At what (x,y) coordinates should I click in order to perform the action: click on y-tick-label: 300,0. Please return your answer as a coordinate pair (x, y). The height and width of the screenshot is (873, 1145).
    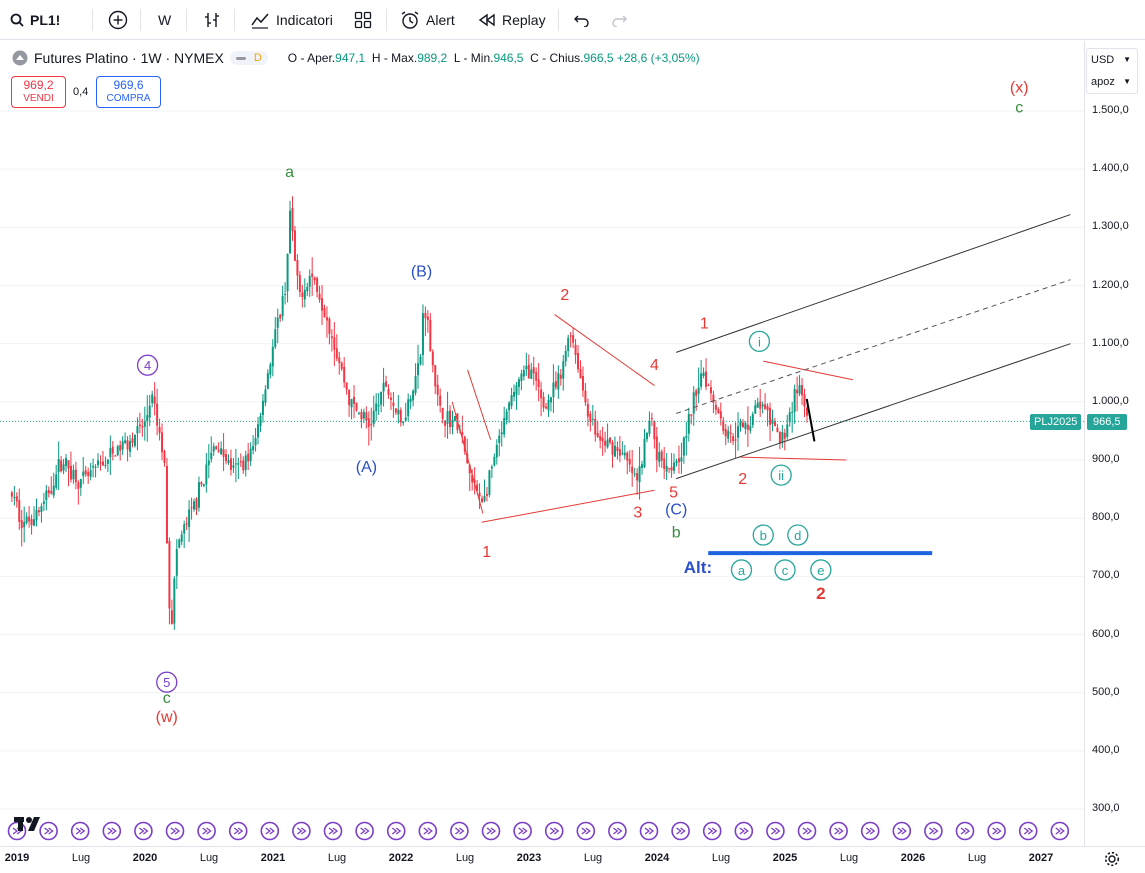
    Looking at the image, I should click on (1106, 808).